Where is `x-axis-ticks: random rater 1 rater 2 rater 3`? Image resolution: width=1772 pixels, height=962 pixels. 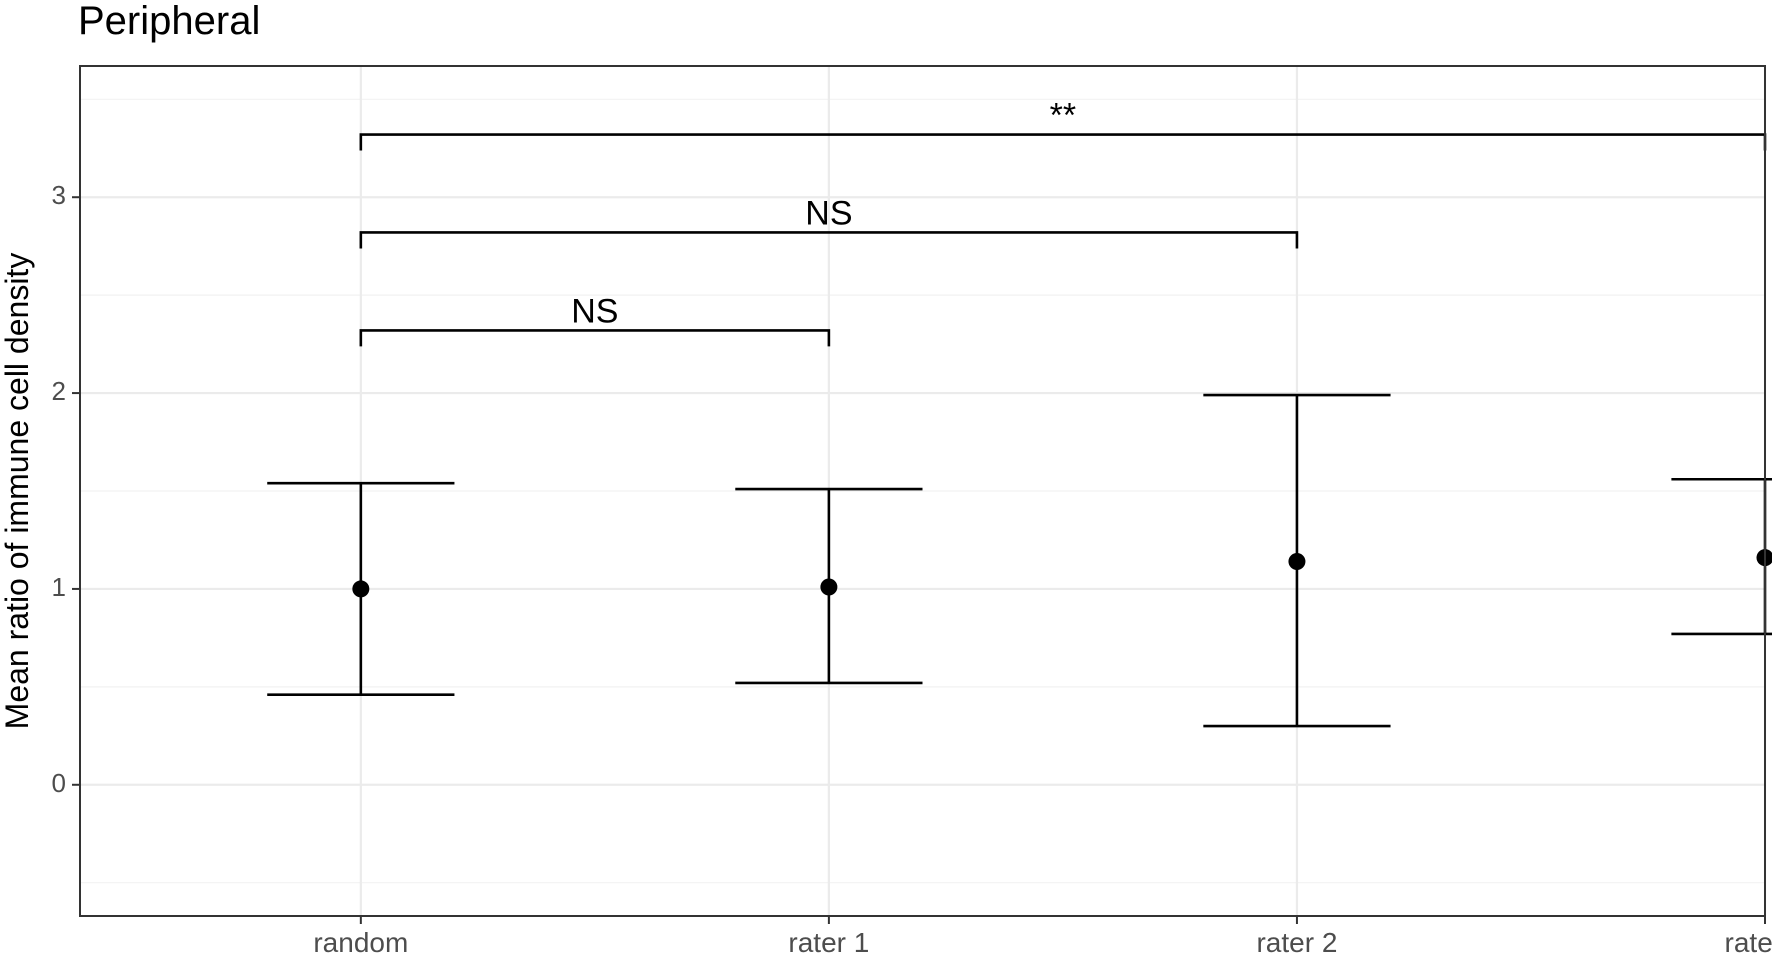
x-axis-ticks: random rater 1 rater 2 rater 3 is located at coordinates (1042, 937).